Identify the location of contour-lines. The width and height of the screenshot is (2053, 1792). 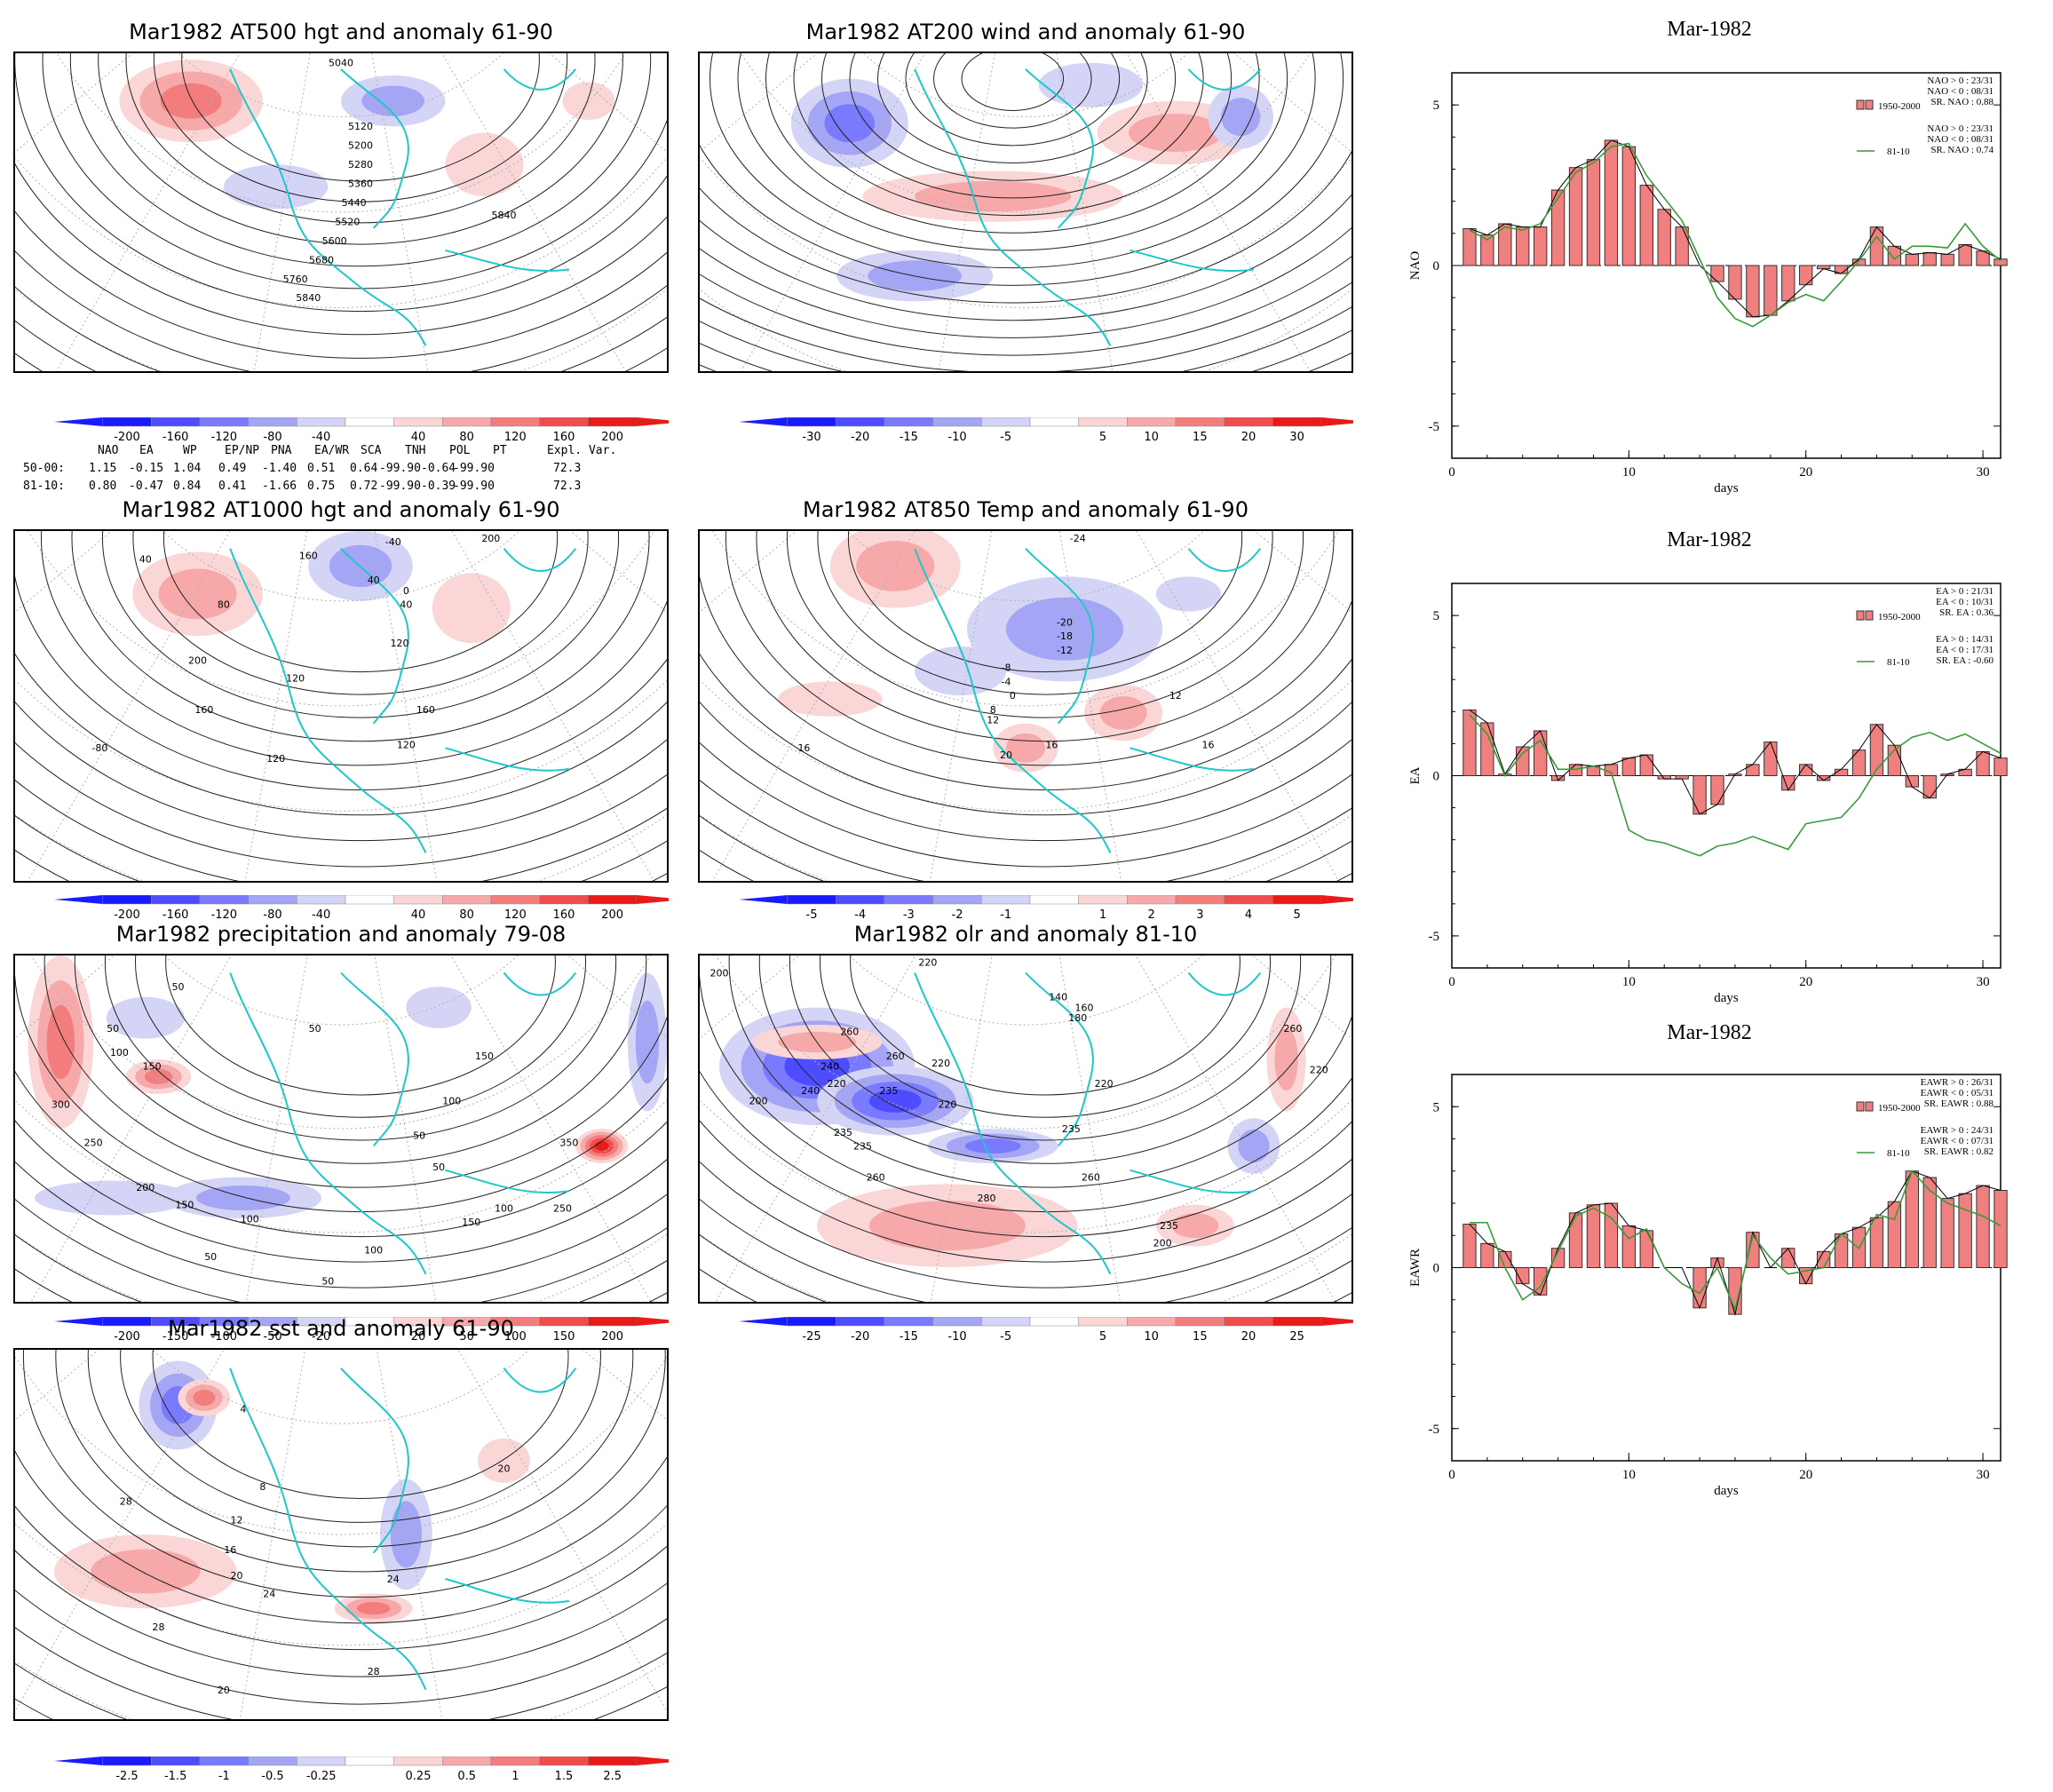
(1025, 212).